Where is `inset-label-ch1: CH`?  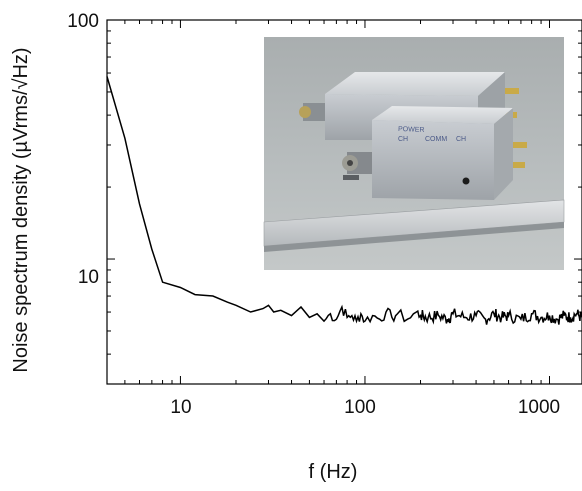
inset-label-ch1: CH is located at coordinates (403, 139).